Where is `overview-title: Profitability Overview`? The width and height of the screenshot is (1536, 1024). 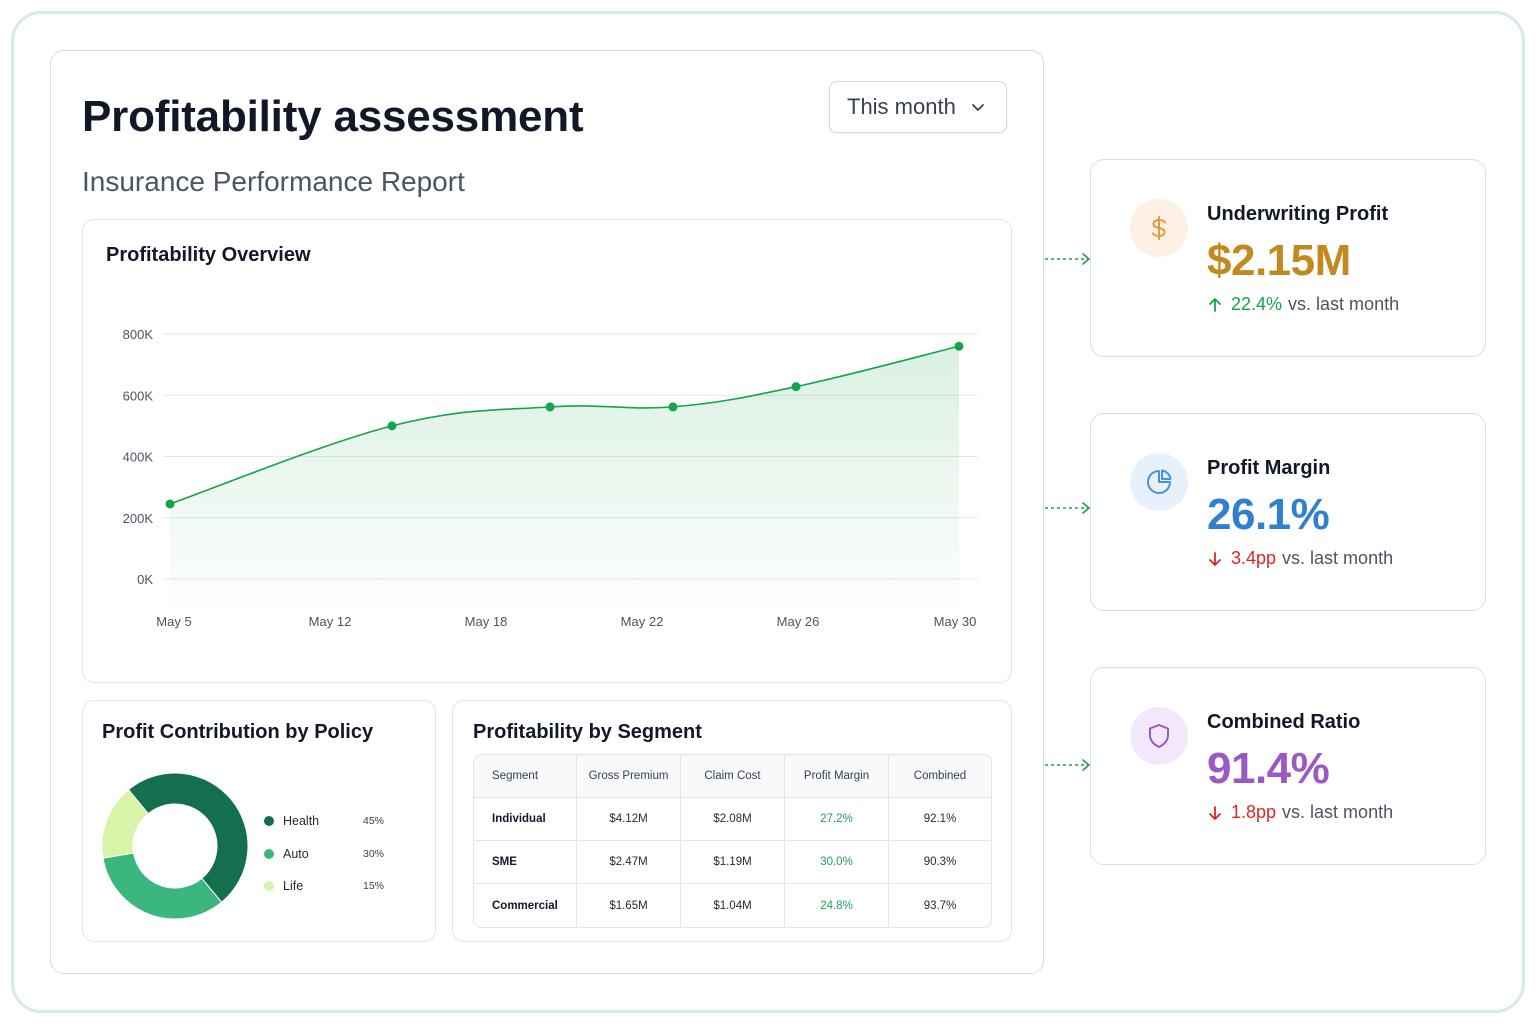
overview-title: Profitability Overview is located at coordinates (208, 255).